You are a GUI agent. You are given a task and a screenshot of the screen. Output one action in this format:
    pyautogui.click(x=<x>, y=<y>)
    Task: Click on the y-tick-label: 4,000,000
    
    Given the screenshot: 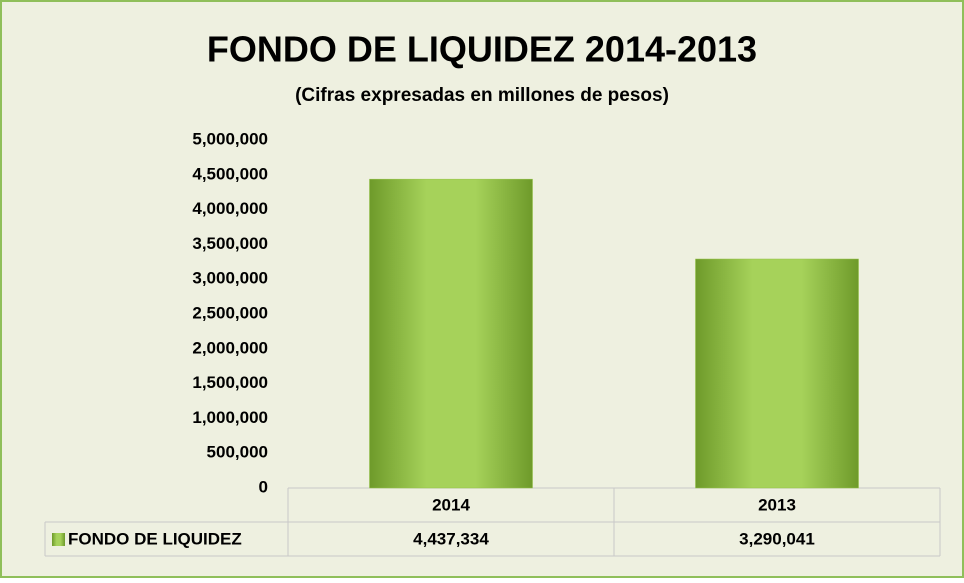 What is the action you would take?
    pyautogui.click(x=230, y=208)
    